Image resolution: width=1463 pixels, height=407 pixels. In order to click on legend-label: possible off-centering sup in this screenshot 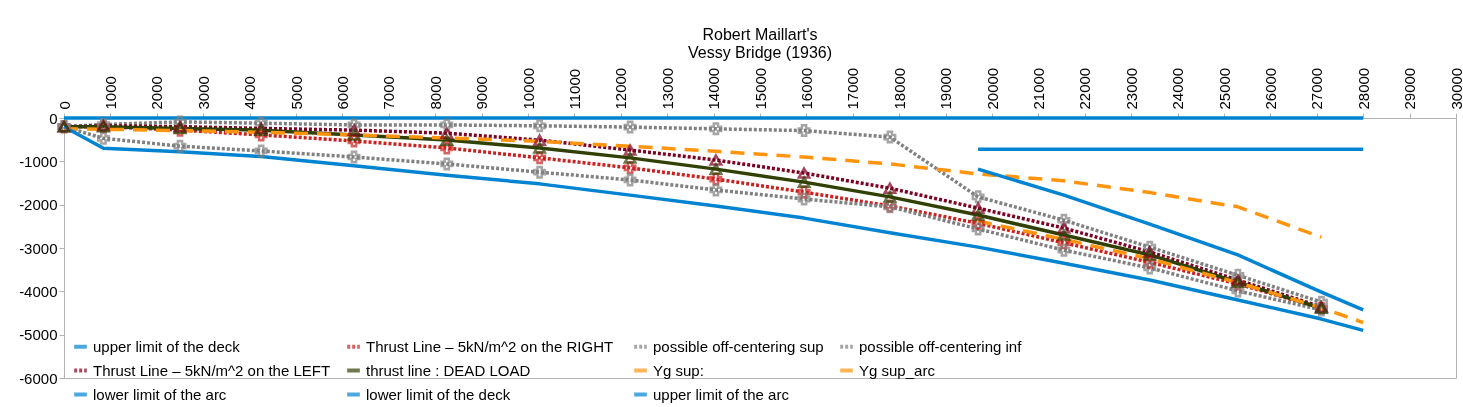, I will do `click(738, 346)`.